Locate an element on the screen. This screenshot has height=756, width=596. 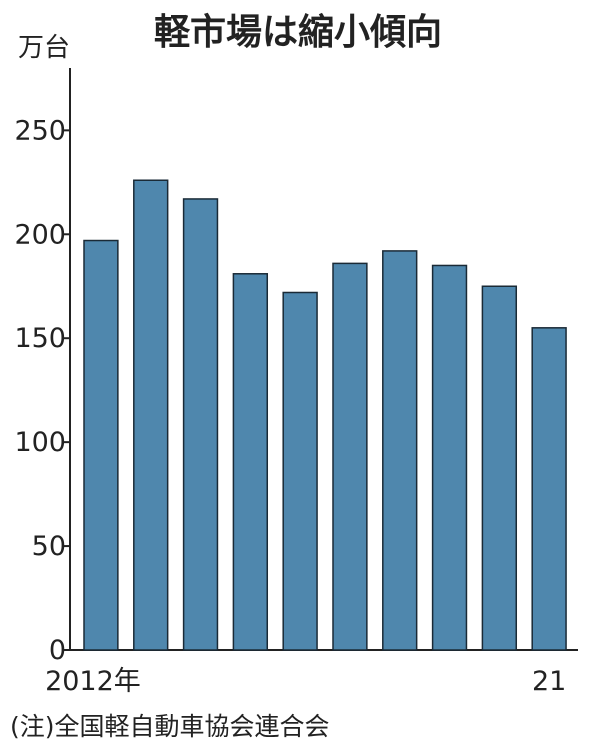
source-note: (注)全国軽自動車協会連合会 is located at coordinates (170, 726).